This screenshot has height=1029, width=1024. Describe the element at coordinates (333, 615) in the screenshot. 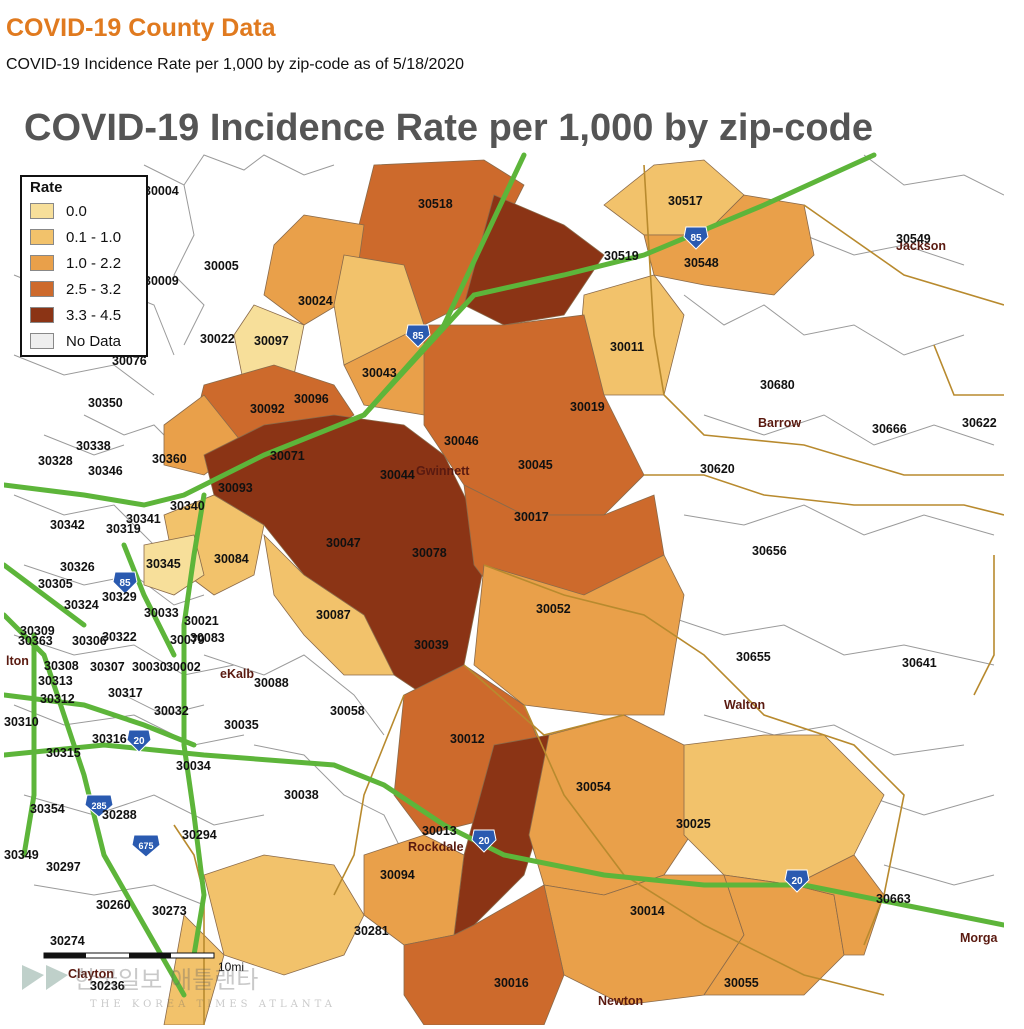

I see `zip-label: 30087` at that location.